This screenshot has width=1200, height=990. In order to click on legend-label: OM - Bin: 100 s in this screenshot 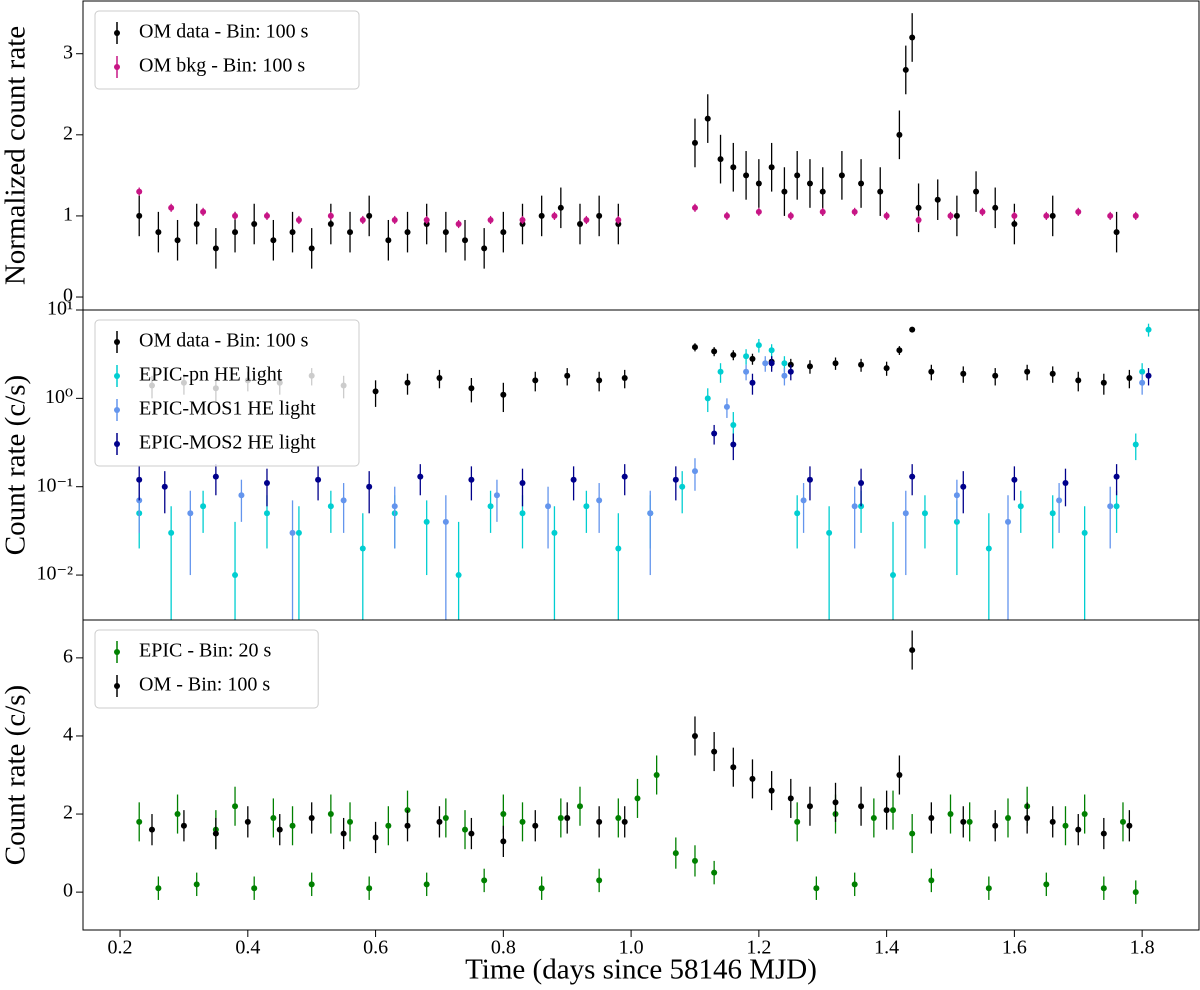, I will do `click(204, 685)`.